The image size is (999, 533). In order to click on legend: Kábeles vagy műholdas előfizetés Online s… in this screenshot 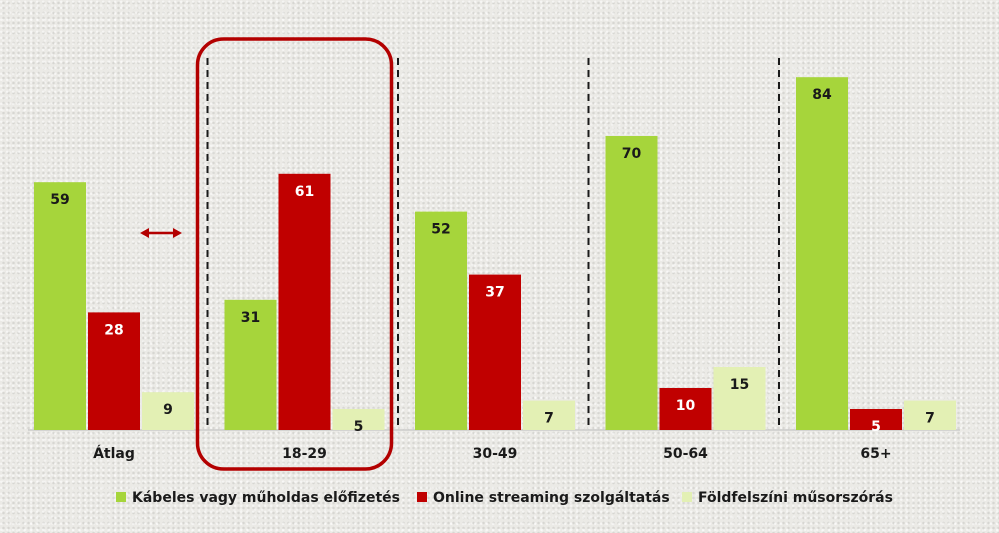, I will do `click(504, 498)`.